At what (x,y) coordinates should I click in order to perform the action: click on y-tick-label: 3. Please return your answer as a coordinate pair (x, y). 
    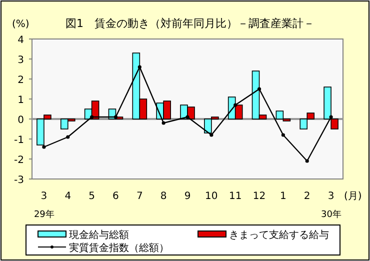
    Looking at the image, I should click on (21, 60).